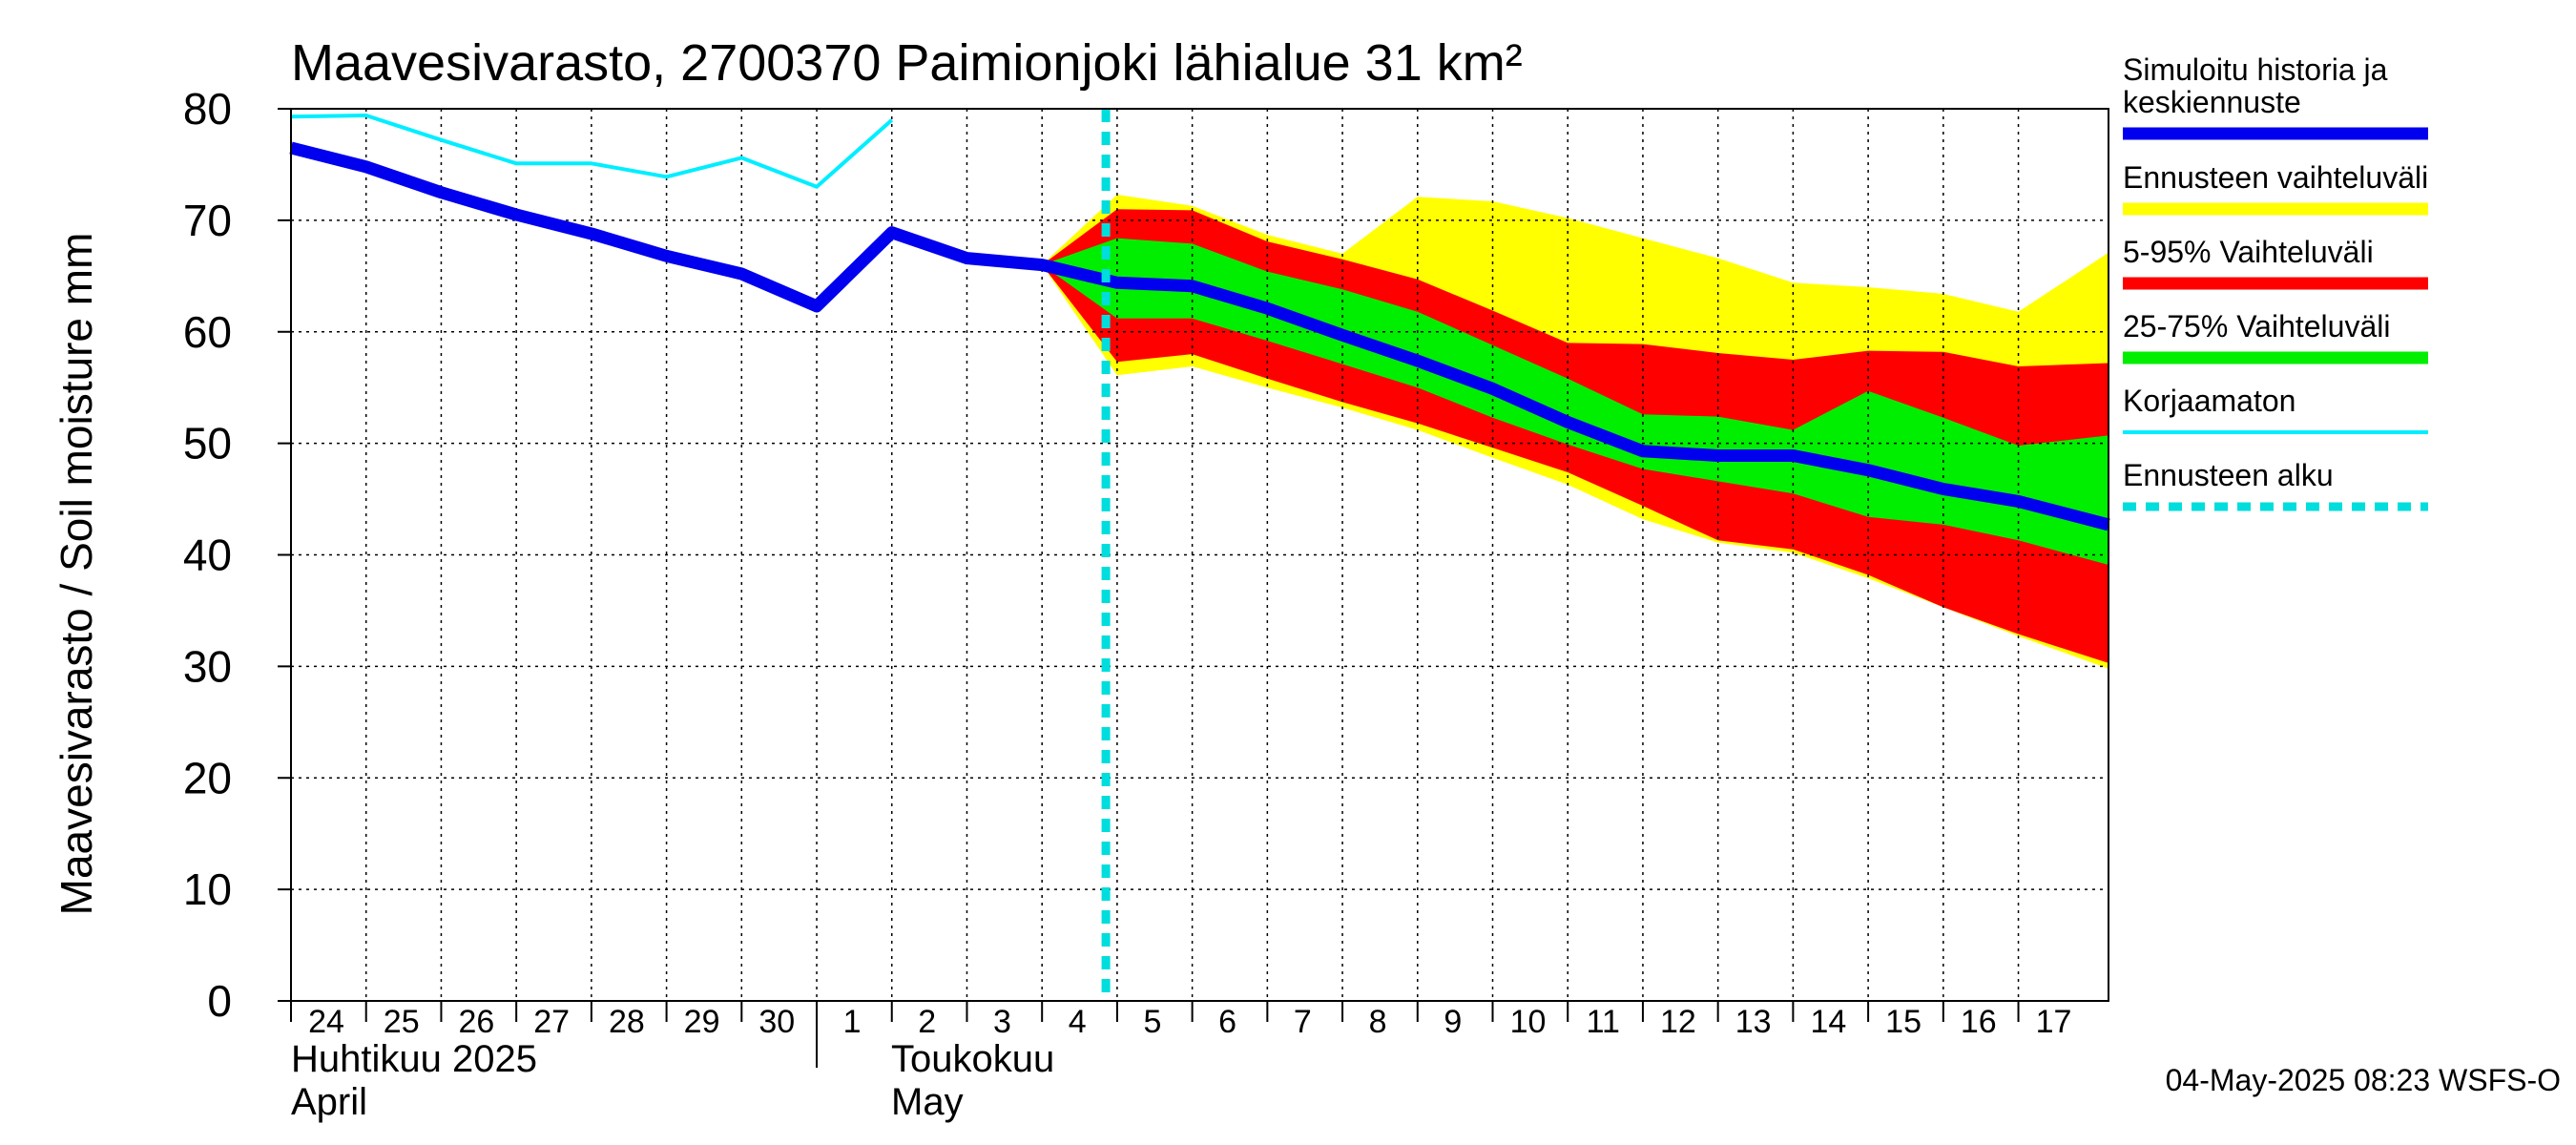  I want to click on y-tick-label-40: 40, so click(207, 555).